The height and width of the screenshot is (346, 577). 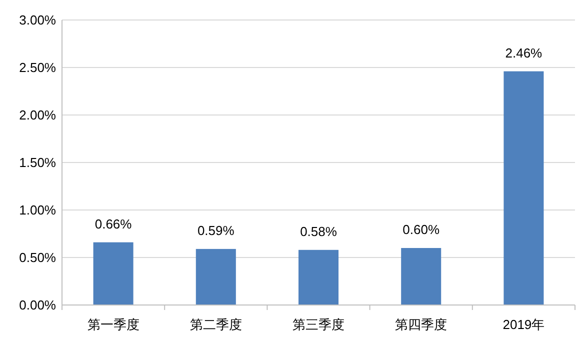 I want to click on data-label: 0.60%, so click(x=421, y=229).